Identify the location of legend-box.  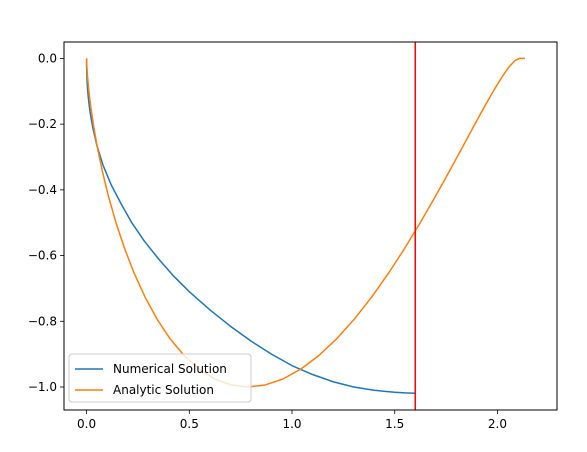
(160, 378).